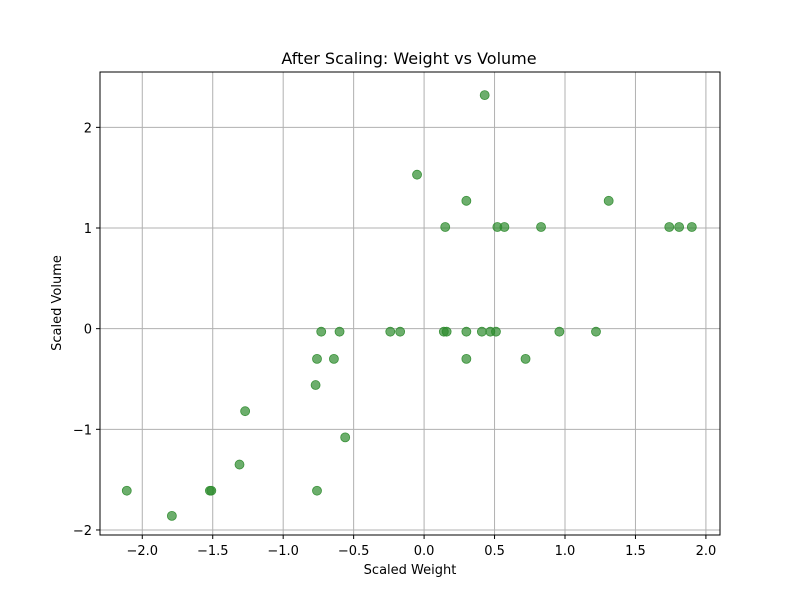 The height and width of the screenshot is (600, 800). I want to click on x-tick-label: 2.0, so click(706, 551).